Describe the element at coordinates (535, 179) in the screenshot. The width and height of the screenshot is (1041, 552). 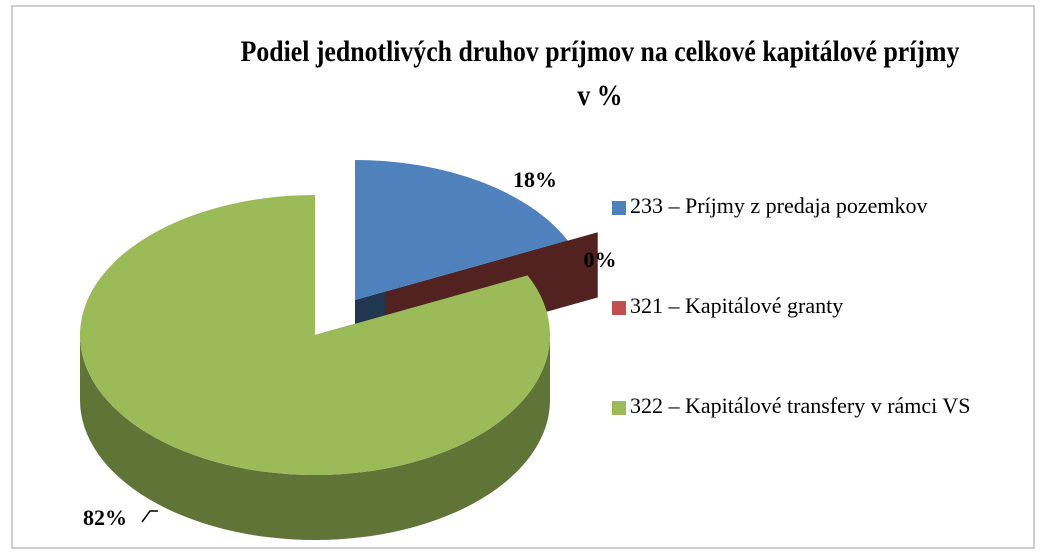
I see `data-label: 18%` at that location.